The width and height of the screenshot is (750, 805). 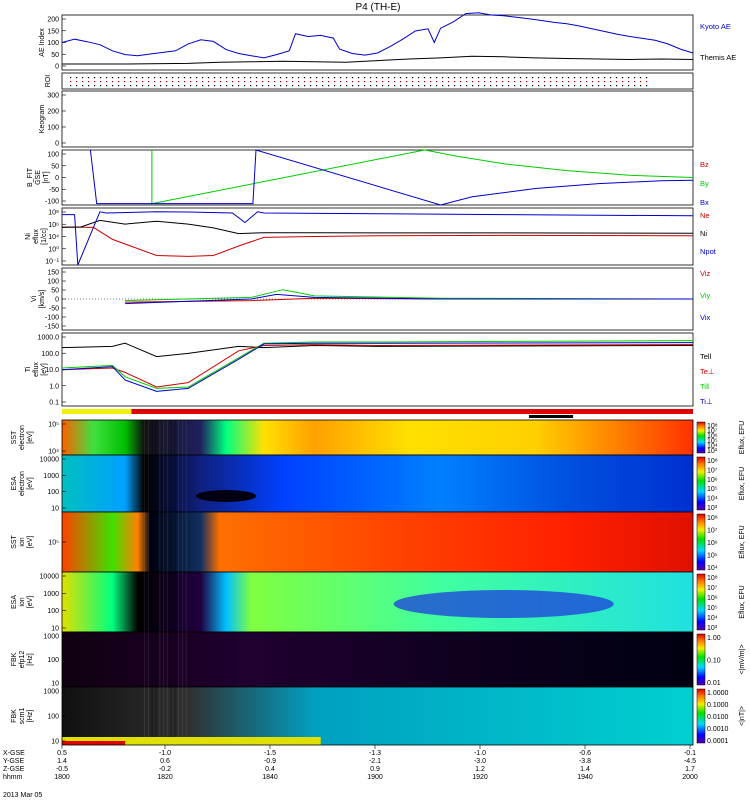 I want to click on colorbar-tick-label: 10⁶, so click(x=712, y=436).